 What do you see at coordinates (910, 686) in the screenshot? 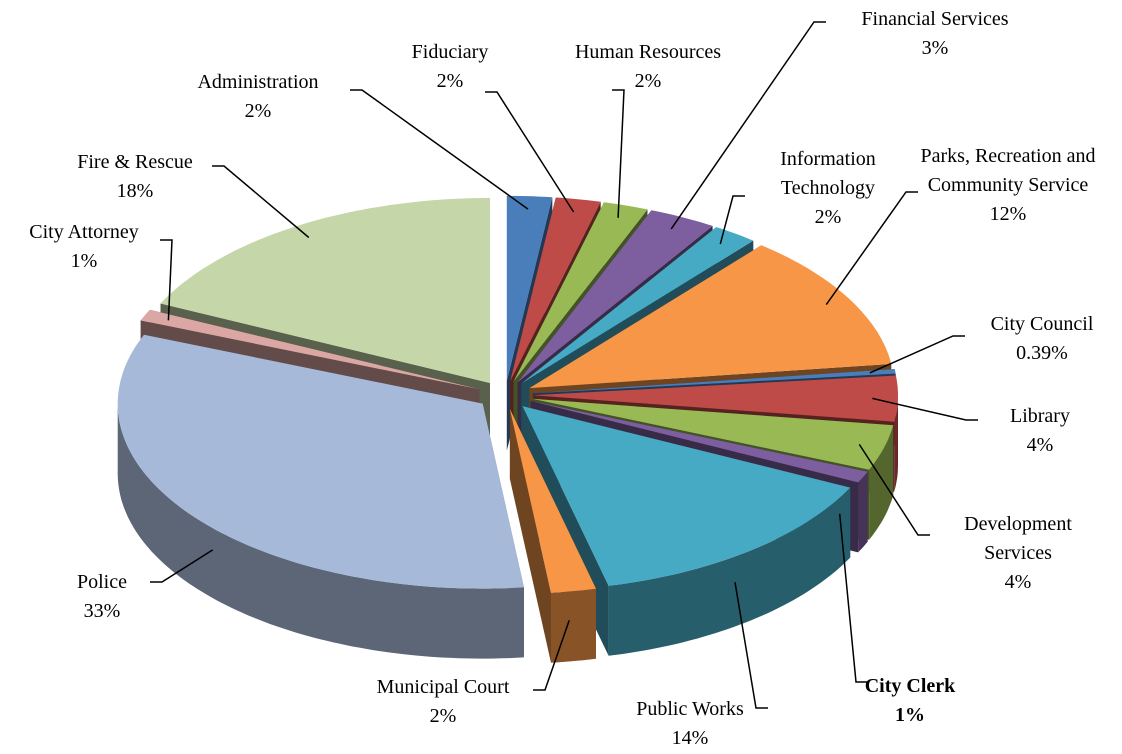
I see `category-label: City Clerk` at bounding box center [910, 686].